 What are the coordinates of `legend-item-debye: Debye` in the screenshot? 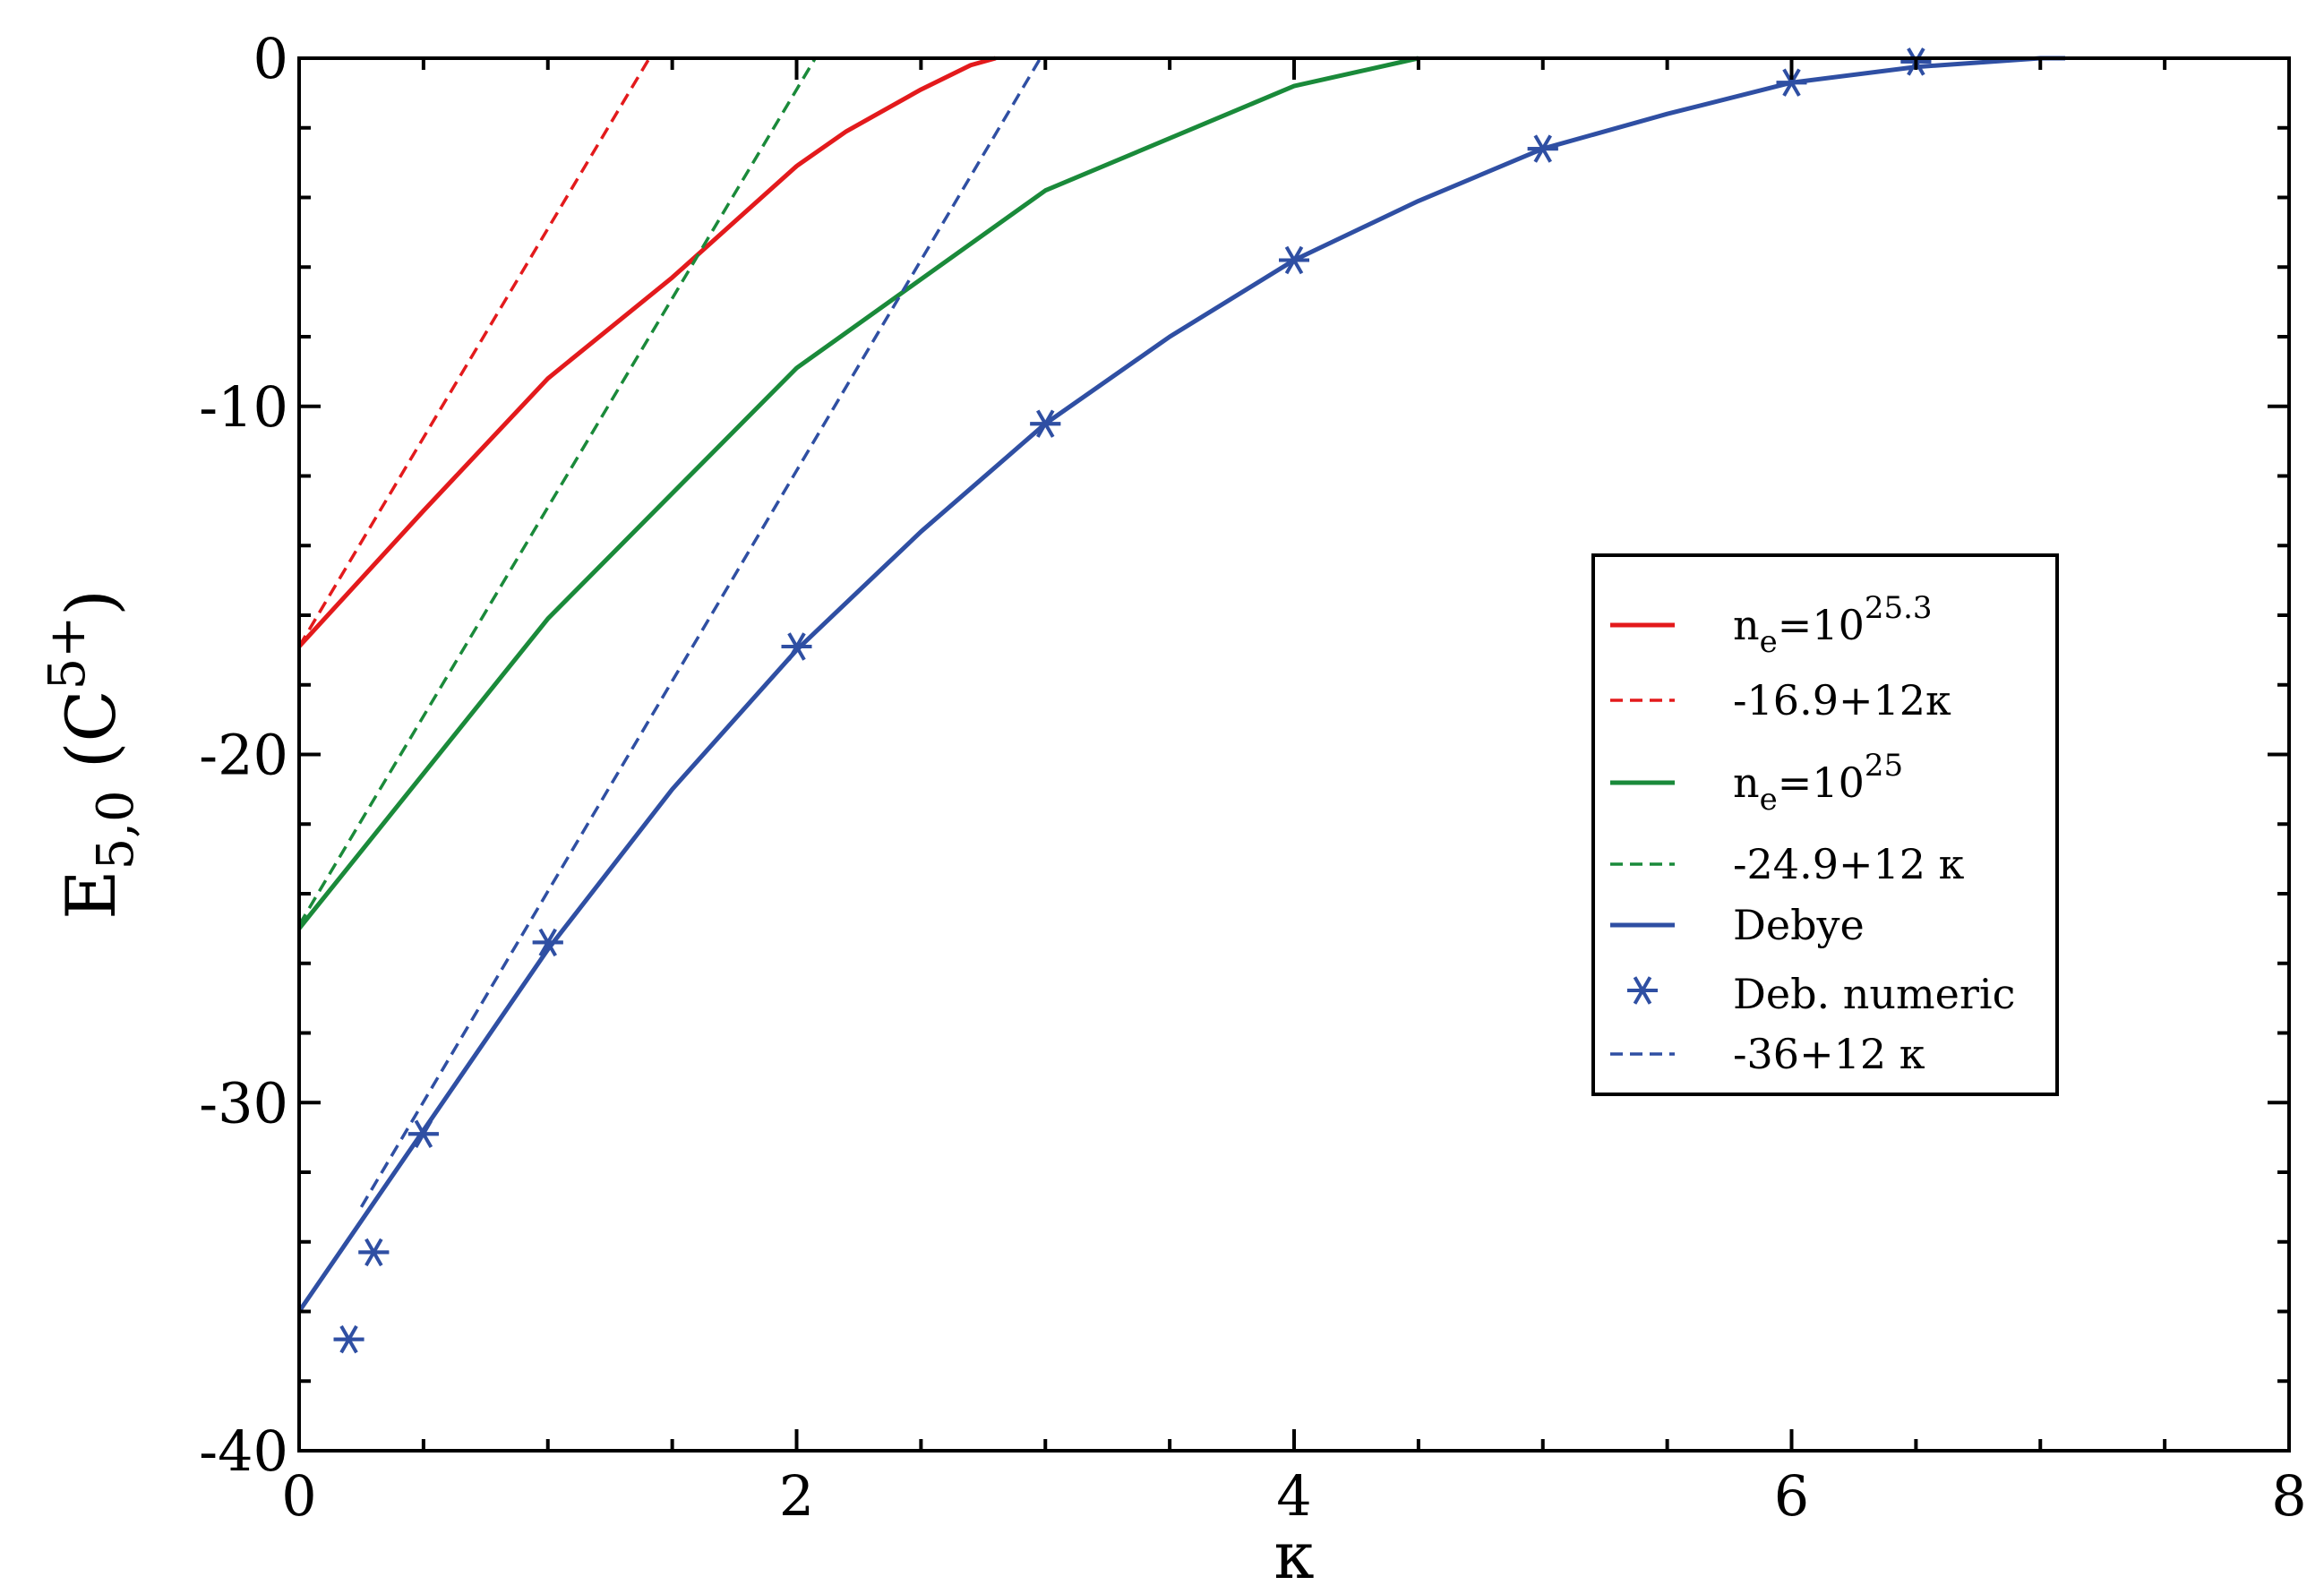 It's located at (1737, 925).